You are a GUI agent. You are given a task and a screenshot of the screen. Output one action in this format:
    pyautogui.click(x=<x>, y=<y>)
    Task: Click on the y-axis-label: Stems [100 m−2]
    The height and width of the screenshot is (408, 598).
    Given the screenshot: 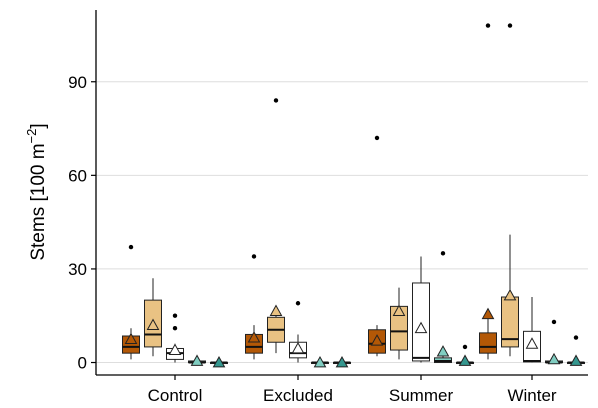 What is the action you would take?
    pyautogui.click(x=36, y=191)
    